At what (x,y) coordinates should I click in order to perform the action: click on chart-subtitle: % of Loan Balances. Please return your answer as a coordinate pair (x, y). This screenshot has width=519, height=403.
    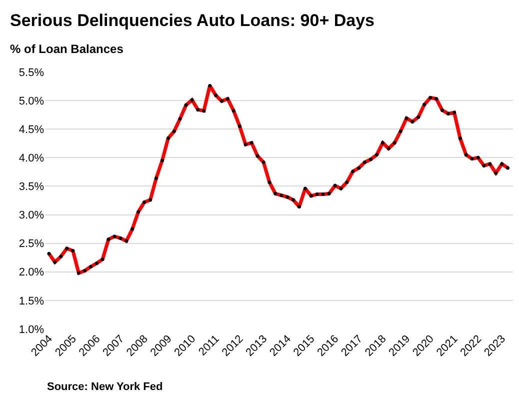
    Looking at the image, I should click on (67, 49).